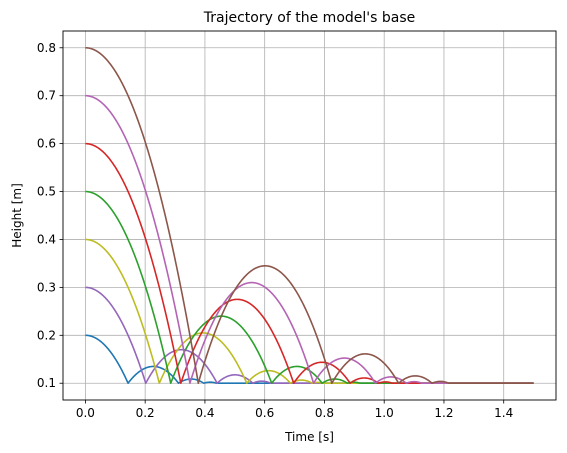  What do you see at coordinates (443, 413) in the screenshot?
I see `x-tick-label: 1.2` at bounding box center [443, 413].